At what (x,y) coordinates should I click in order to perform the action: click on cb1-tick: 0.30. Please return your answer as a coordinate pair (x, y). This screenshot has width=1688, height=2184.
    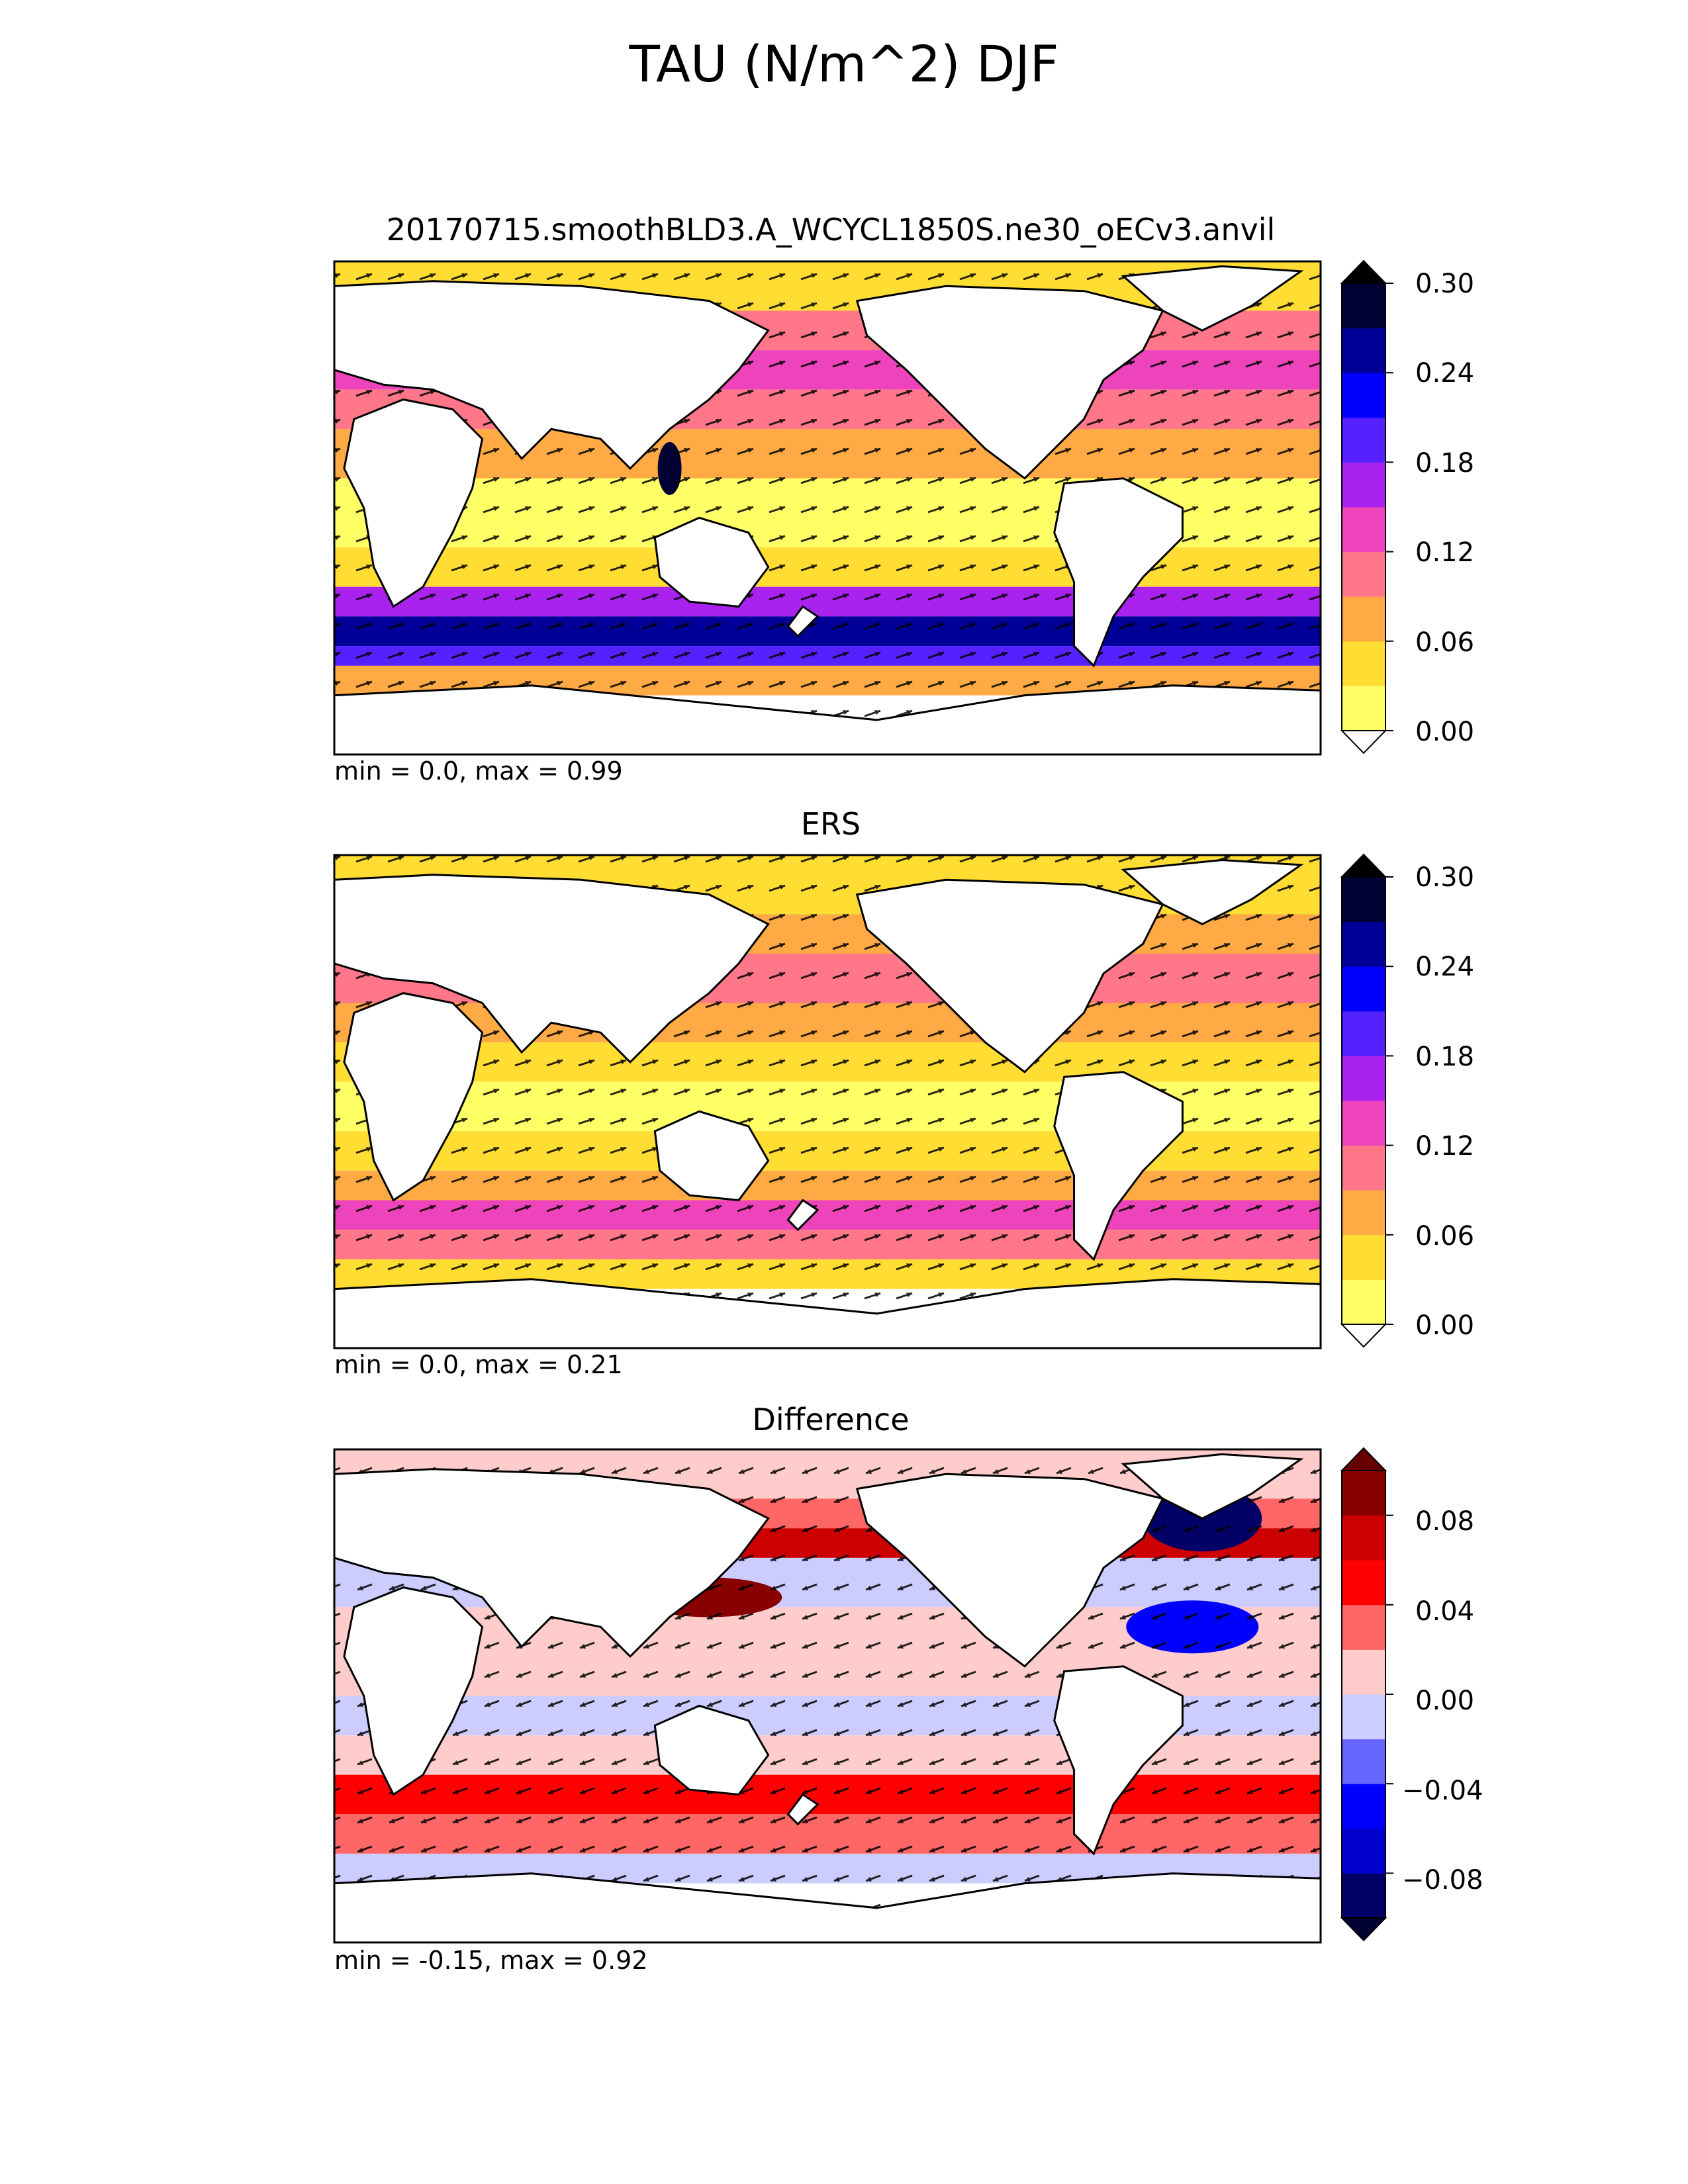
    Looking at the image, I should click on (1445, 284).